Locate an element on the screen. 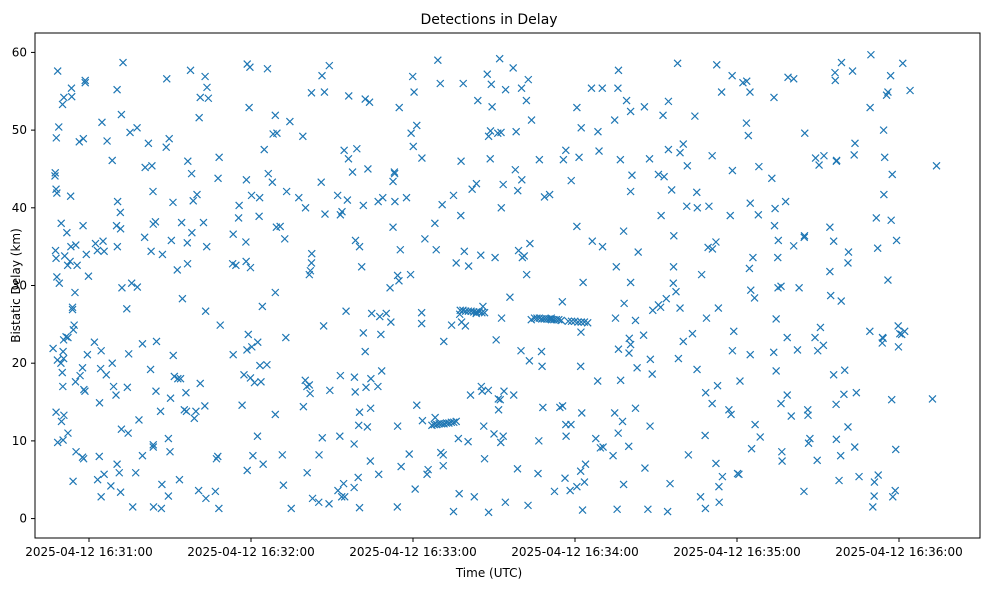 This screenshot has height=590, width=987. chart-title: Detections in Delay is located at coordinates (488, 20).